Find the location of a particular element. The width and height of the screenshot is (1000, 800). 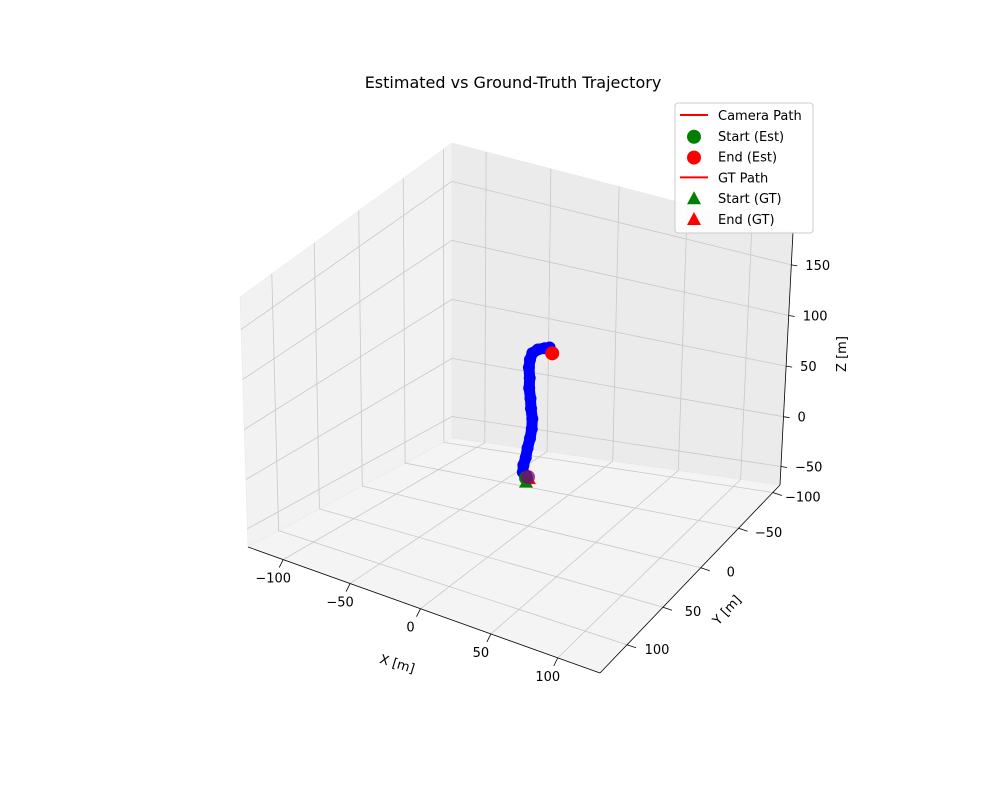

z-tick-label: 100 is located at coordinates (815, 316).